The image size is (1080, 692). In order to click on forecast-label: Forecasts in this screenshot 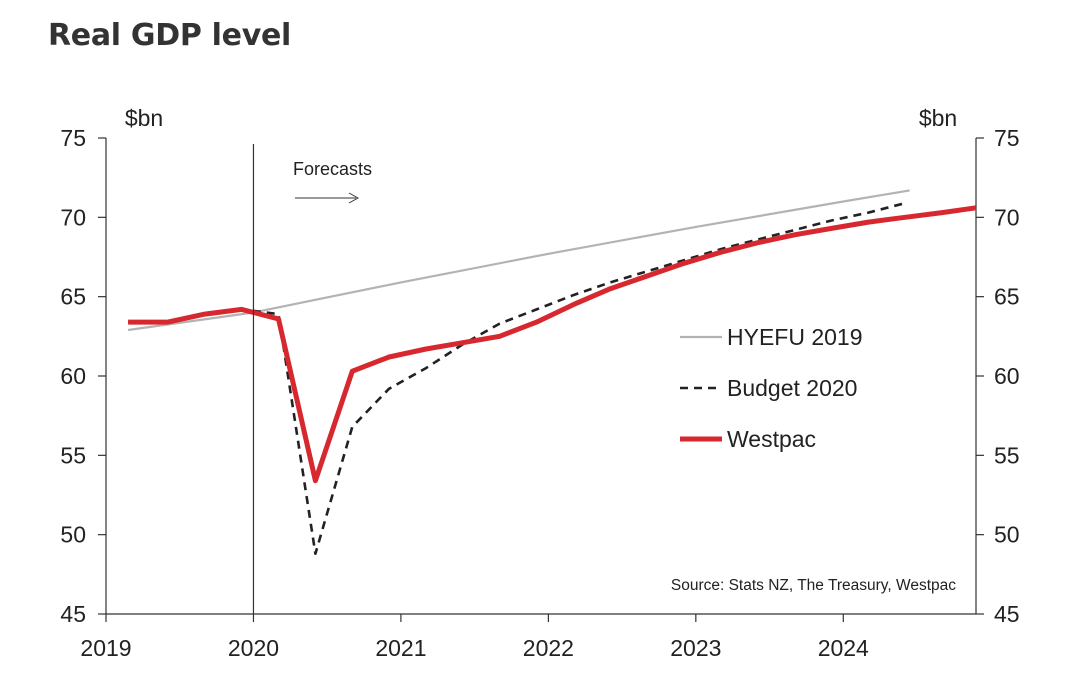, I will do `click(332, 169)`.